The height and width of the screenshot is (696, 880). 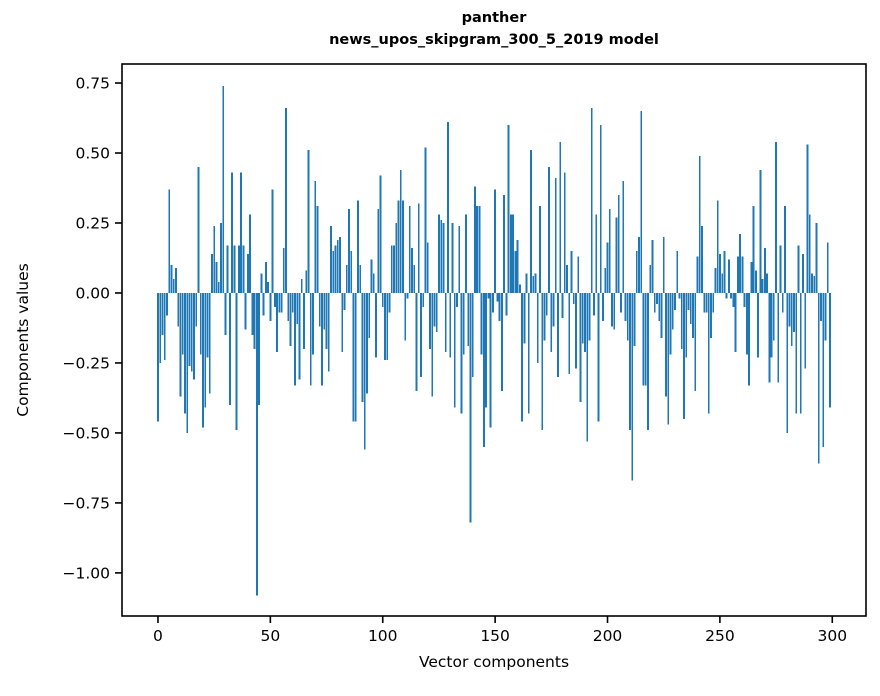 What do you see at coordinates (92, 223) in the screenshot?
I see `y-tick-label: 0.25` at bounding box center [92, 223].